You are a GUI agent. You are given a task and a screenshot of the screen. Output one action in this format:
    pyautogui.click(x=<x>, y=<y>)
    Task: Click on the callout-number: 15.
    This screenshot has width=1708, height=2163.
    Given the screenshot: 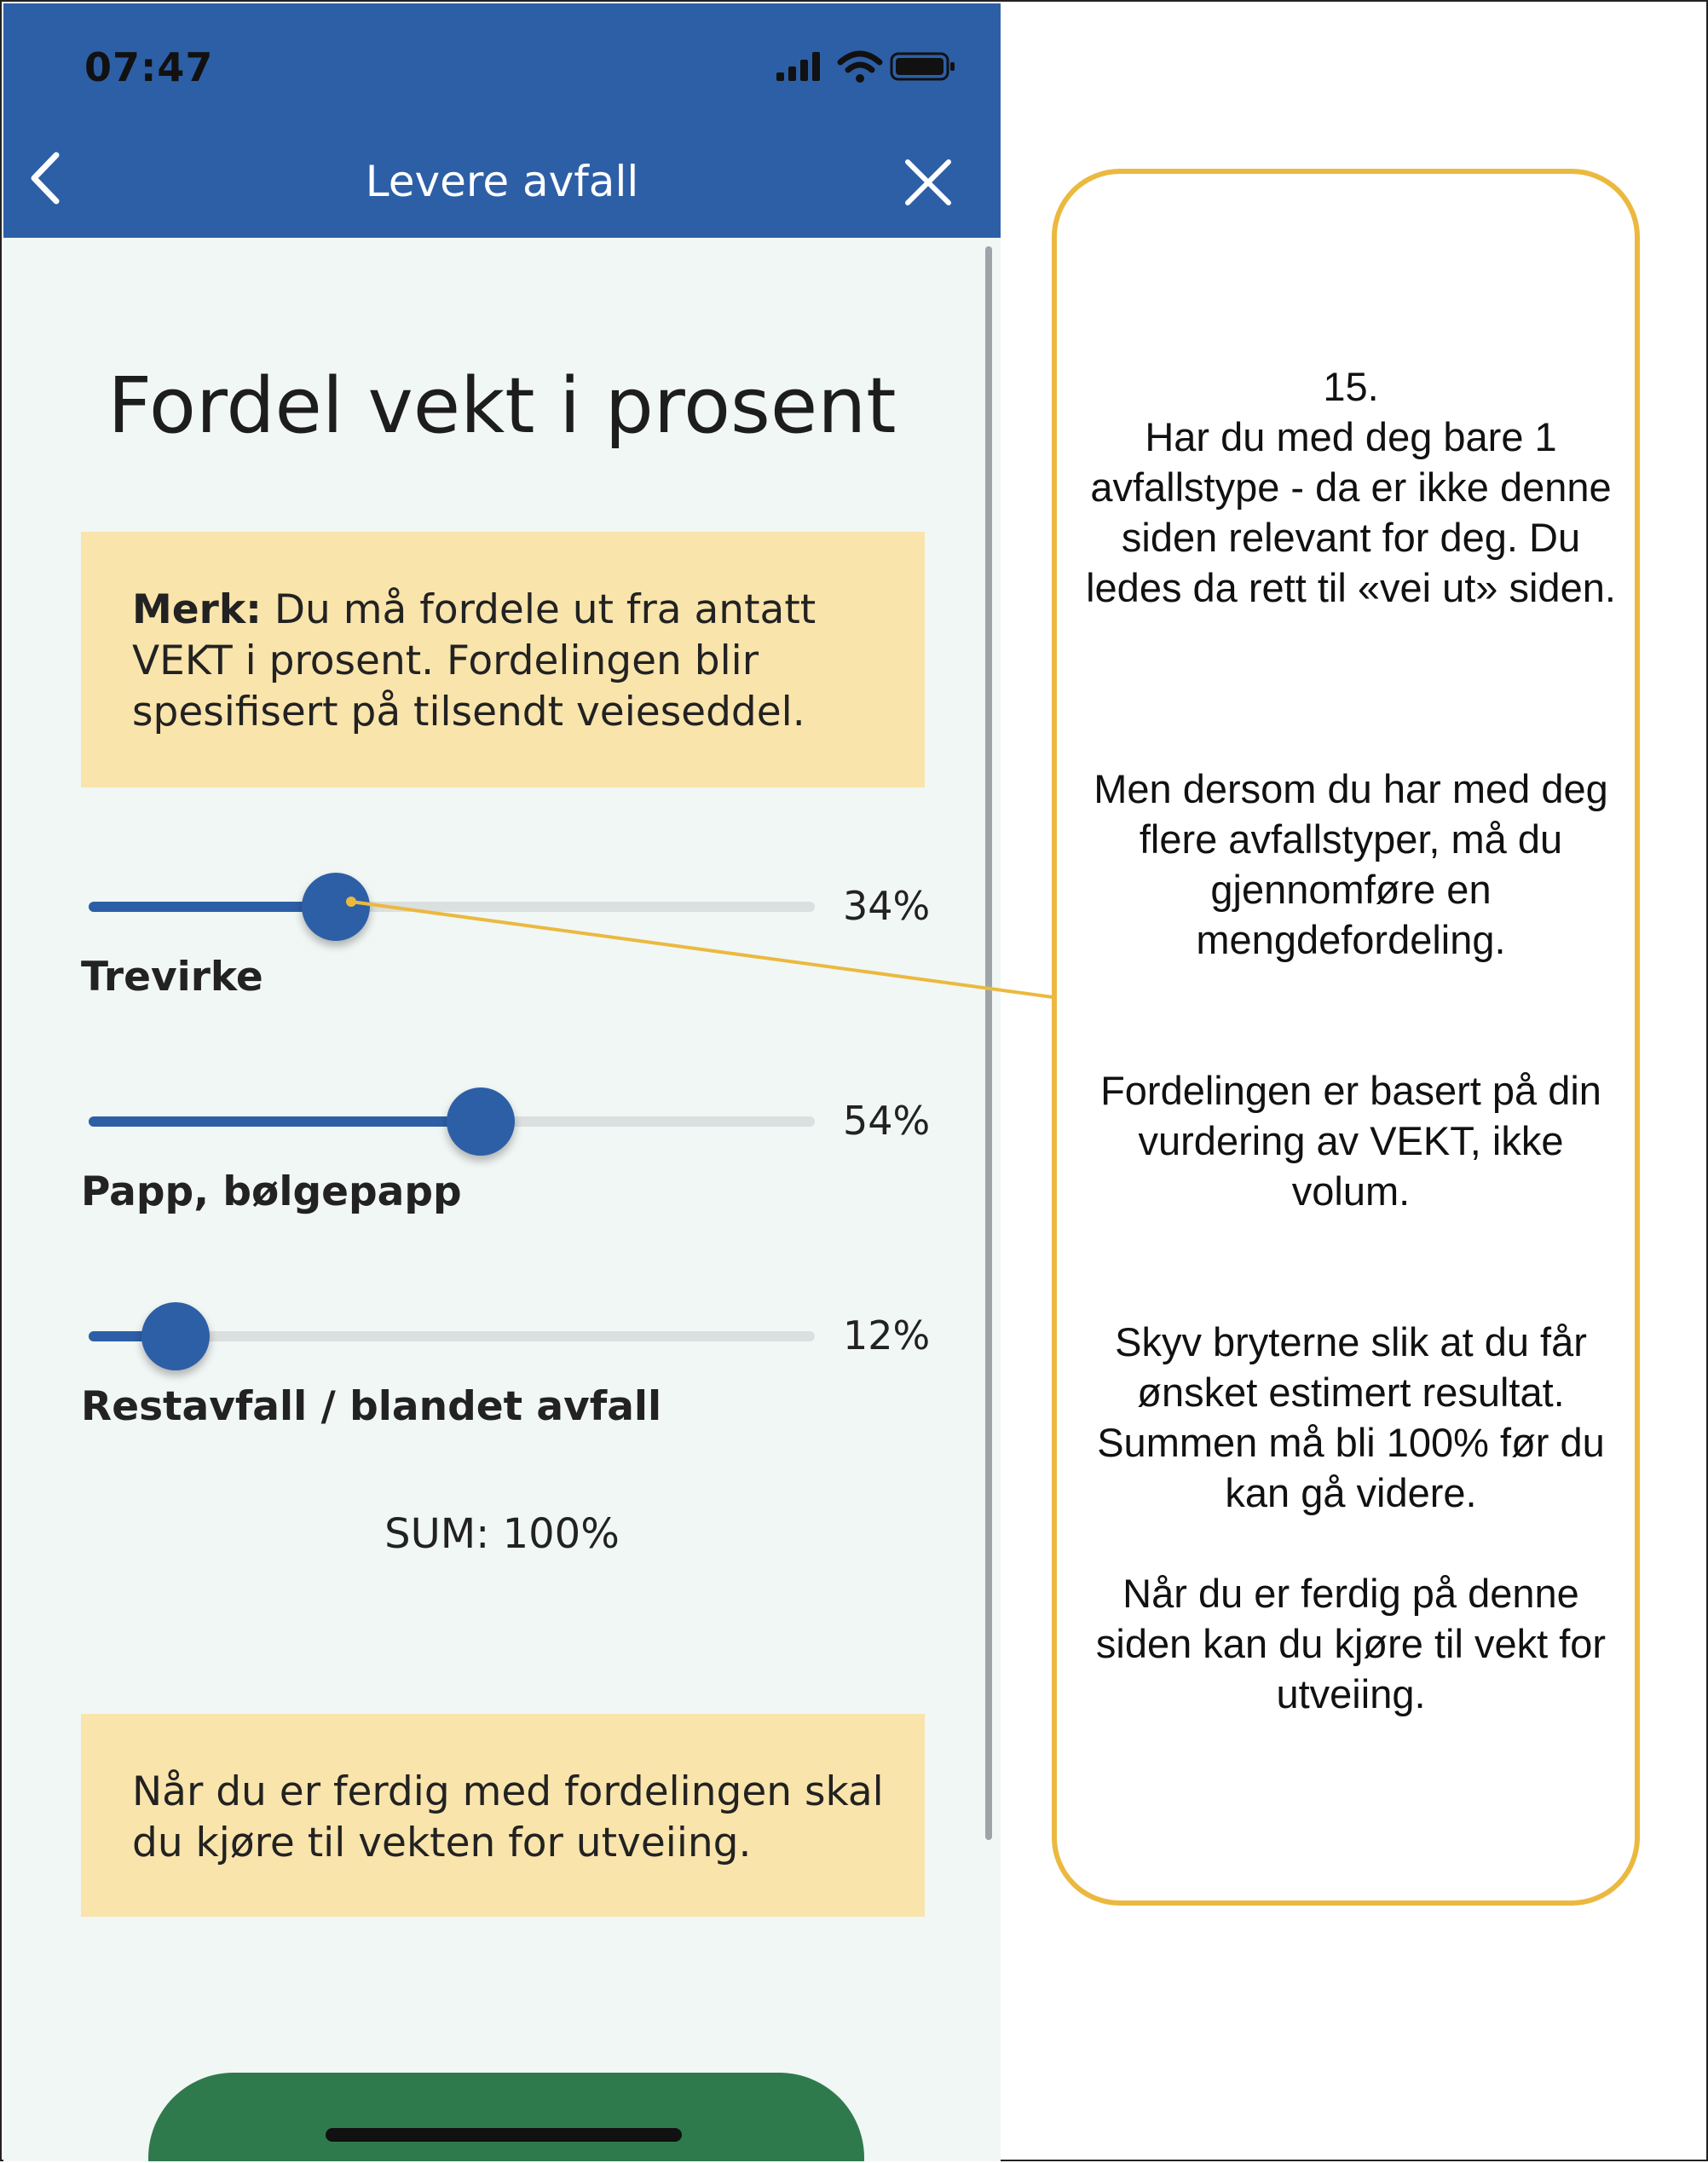 What is the action you would take?
    pyautogui.click(x=1351, y=386)
    